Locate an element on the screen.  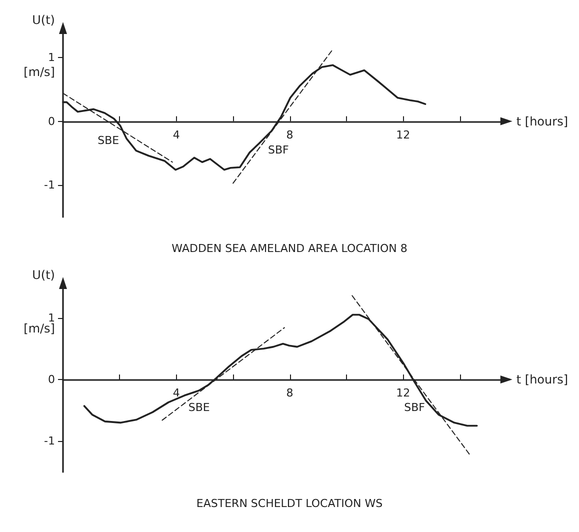
text: WADDEN SEA AMELAND AREA LOCATION 8 is located at coordinates (290, 248).